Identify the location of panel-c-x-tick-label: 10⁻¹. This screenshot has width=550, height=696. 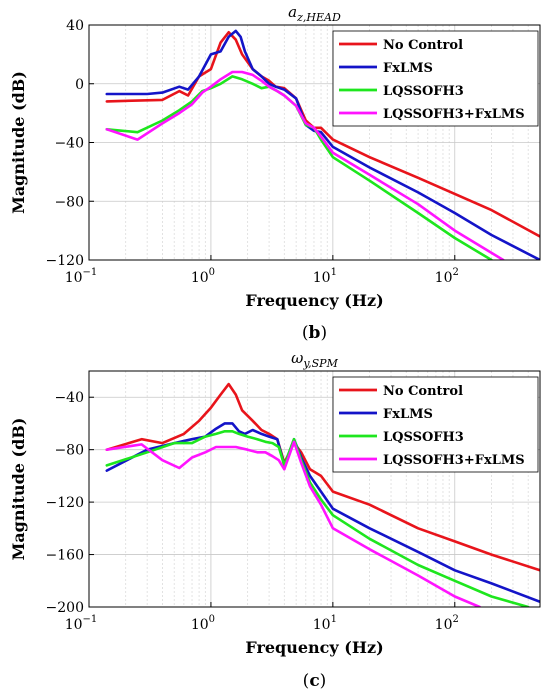
(81, 623).